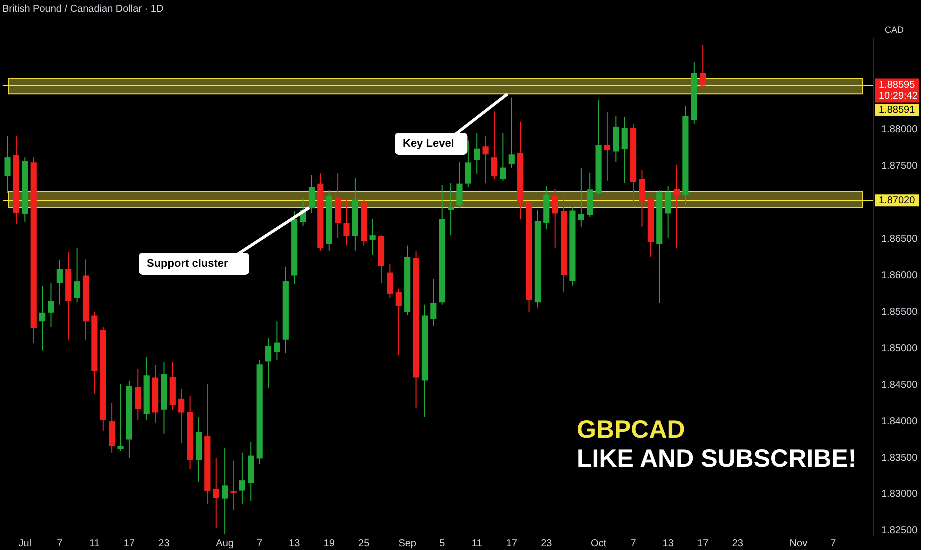  What do you see at coordinates (900, 348) in the screenshot?
I see `y-tick-label: 1.85000` at bounding box center [900, 348].